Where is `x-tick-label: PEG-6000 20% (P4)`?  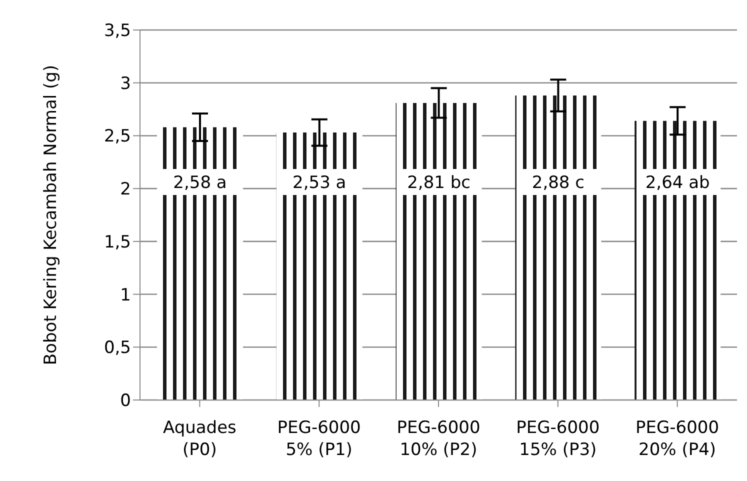
x-tick-label: PEG-6000 20% (P4) is located at coordinates (678, 439).